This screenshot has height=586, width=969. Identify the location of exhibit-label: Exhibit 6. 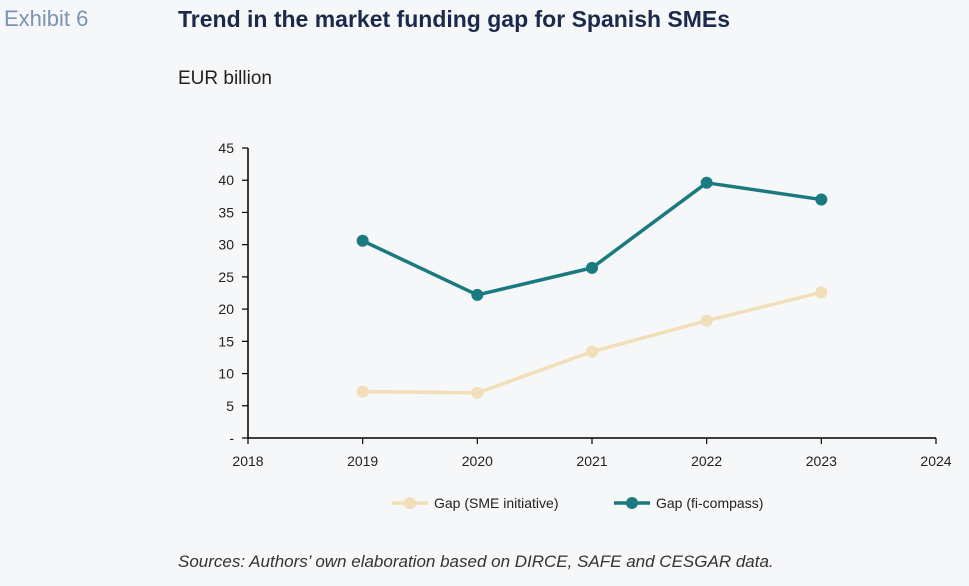
(46, 18).